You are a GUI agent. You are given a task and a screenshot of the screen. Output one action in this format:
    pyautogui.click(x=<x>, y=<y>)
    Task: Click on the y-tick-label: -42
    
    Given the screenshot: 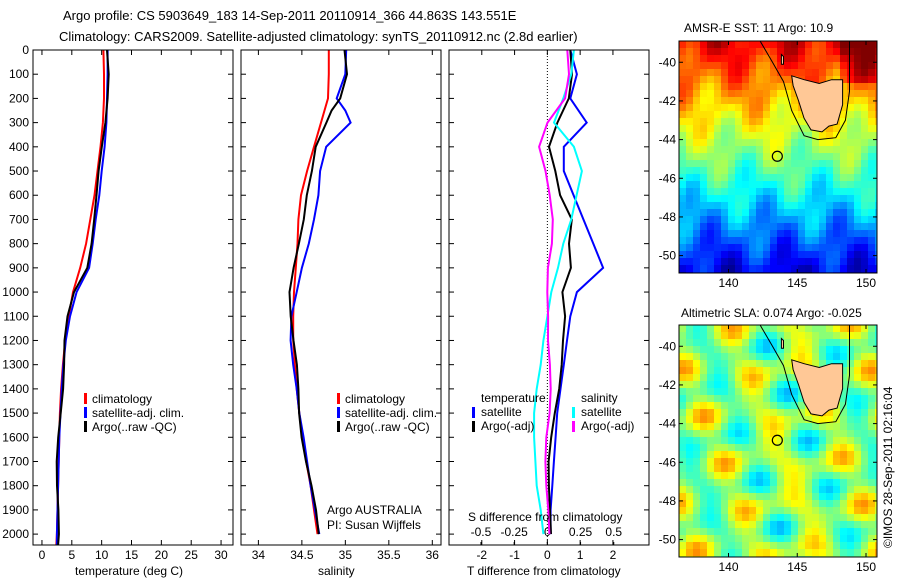 What is the action you would take?
    pyautogui.click(x=668, y=101)
    